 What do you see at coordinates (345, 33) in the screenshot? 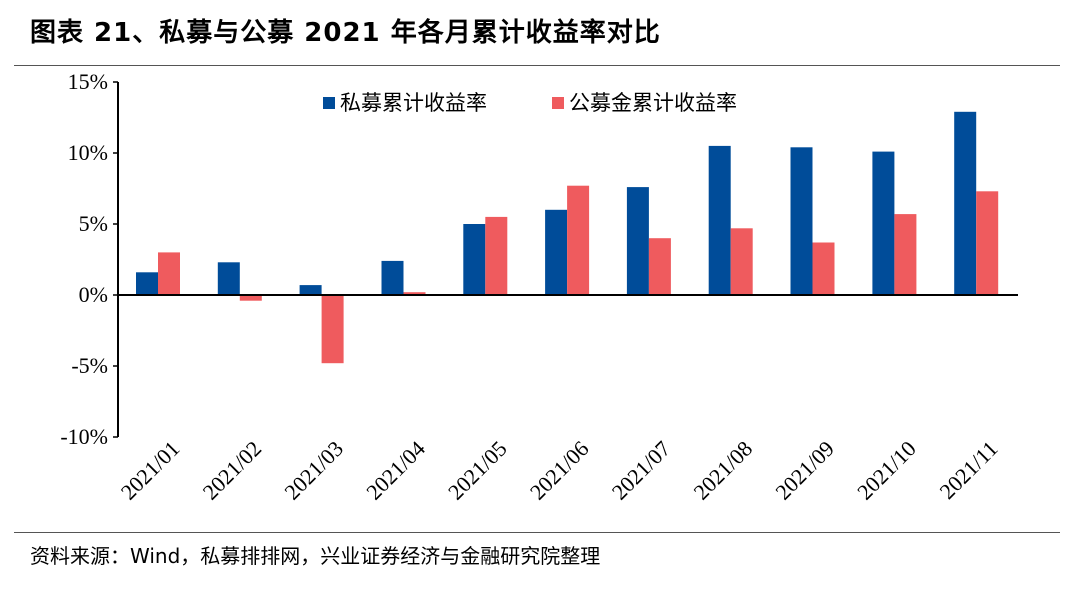
I see `figure-title: 图表 21、私募与公募 2021 年各月累计收益率对比` at bounding box center [345, 33].